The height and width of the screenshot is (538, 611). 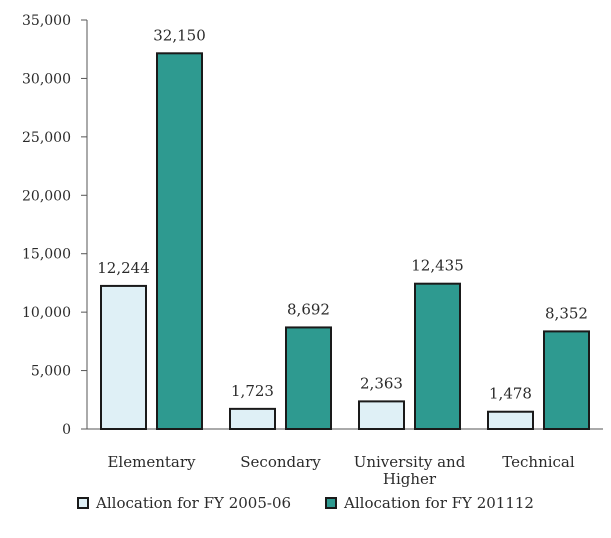 What do you see at coordinates (437, 266) in the screenshot?
I see `data-label: 12,435` at bounding box center [437, 266].